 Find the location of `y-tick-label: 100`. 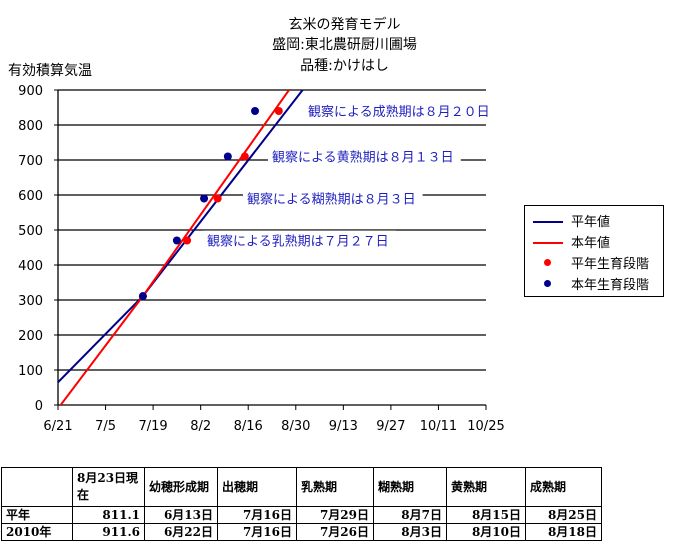

y-tick-label: 100 is located at coordinates (30, 371).